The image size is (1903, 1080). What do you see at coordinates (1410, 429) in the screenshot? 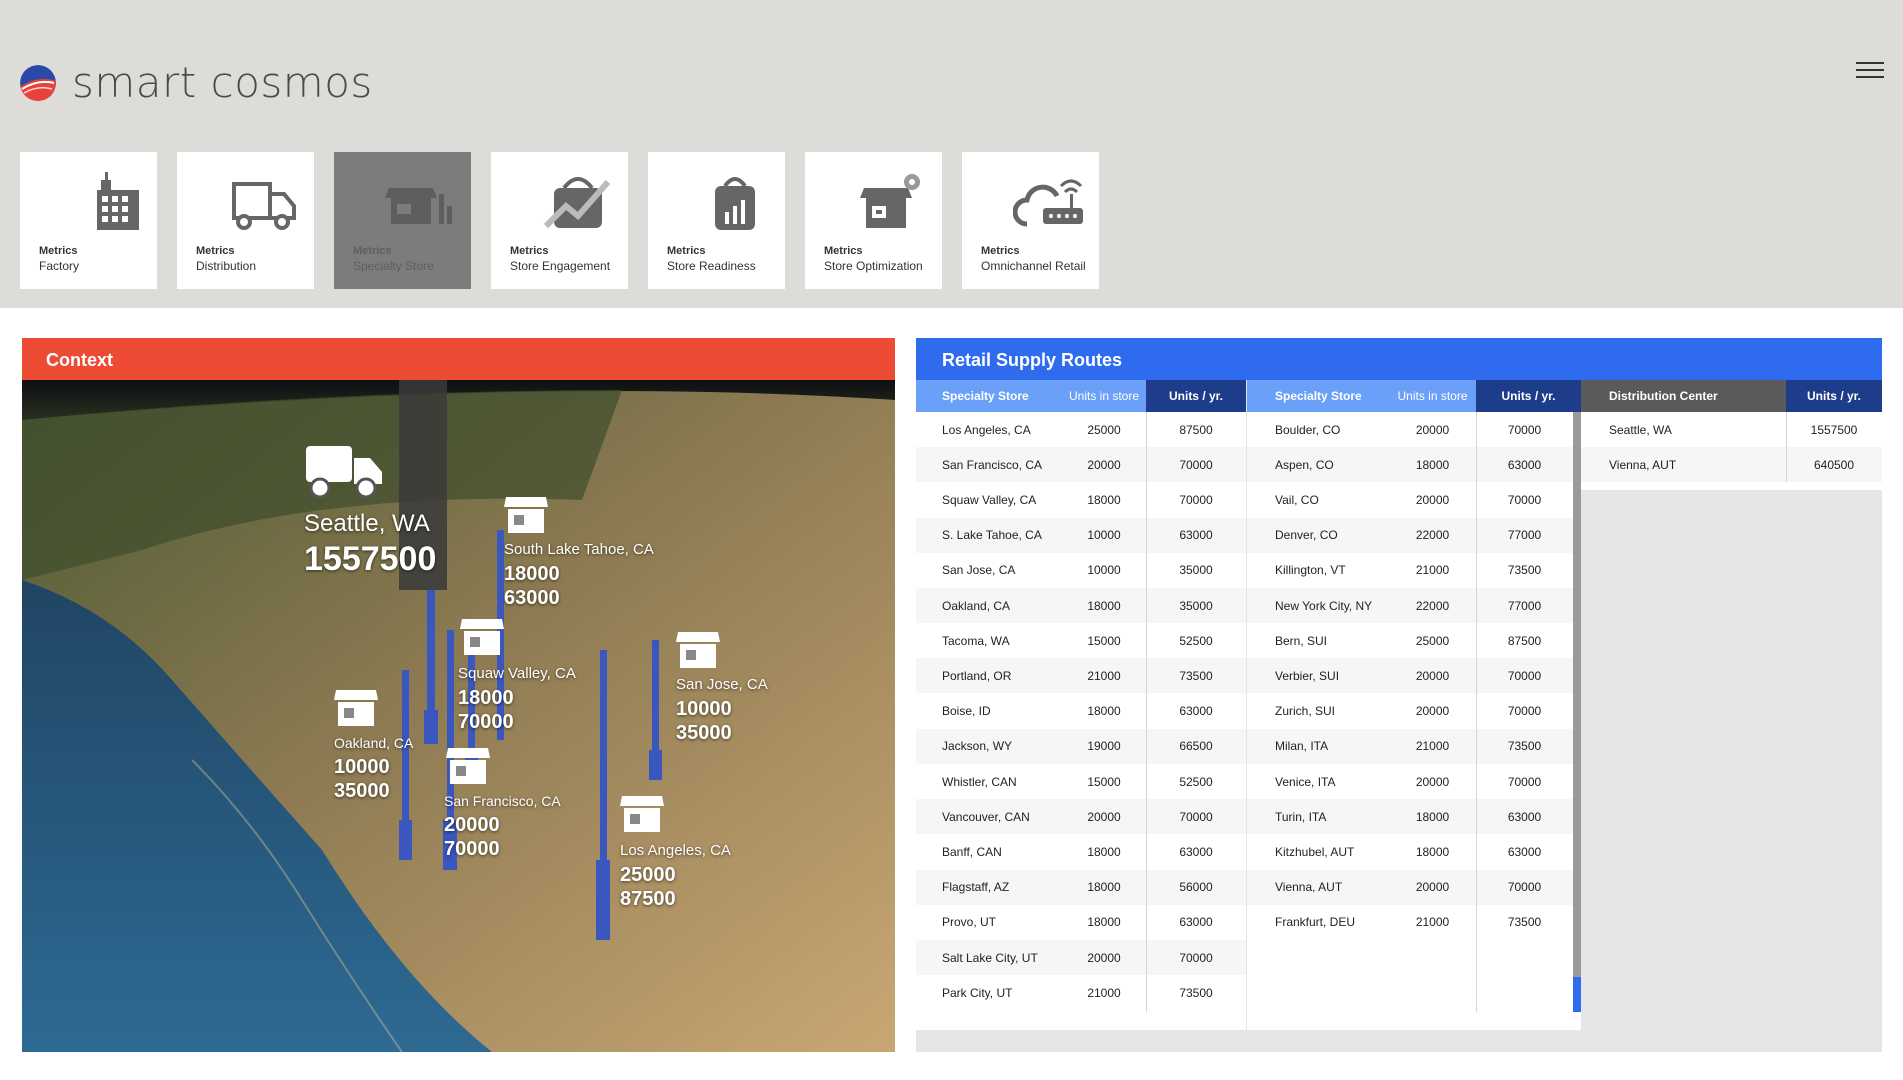
I see `table-row: Boulder, CO 20000 70000` at bounding box center [1410, 429].